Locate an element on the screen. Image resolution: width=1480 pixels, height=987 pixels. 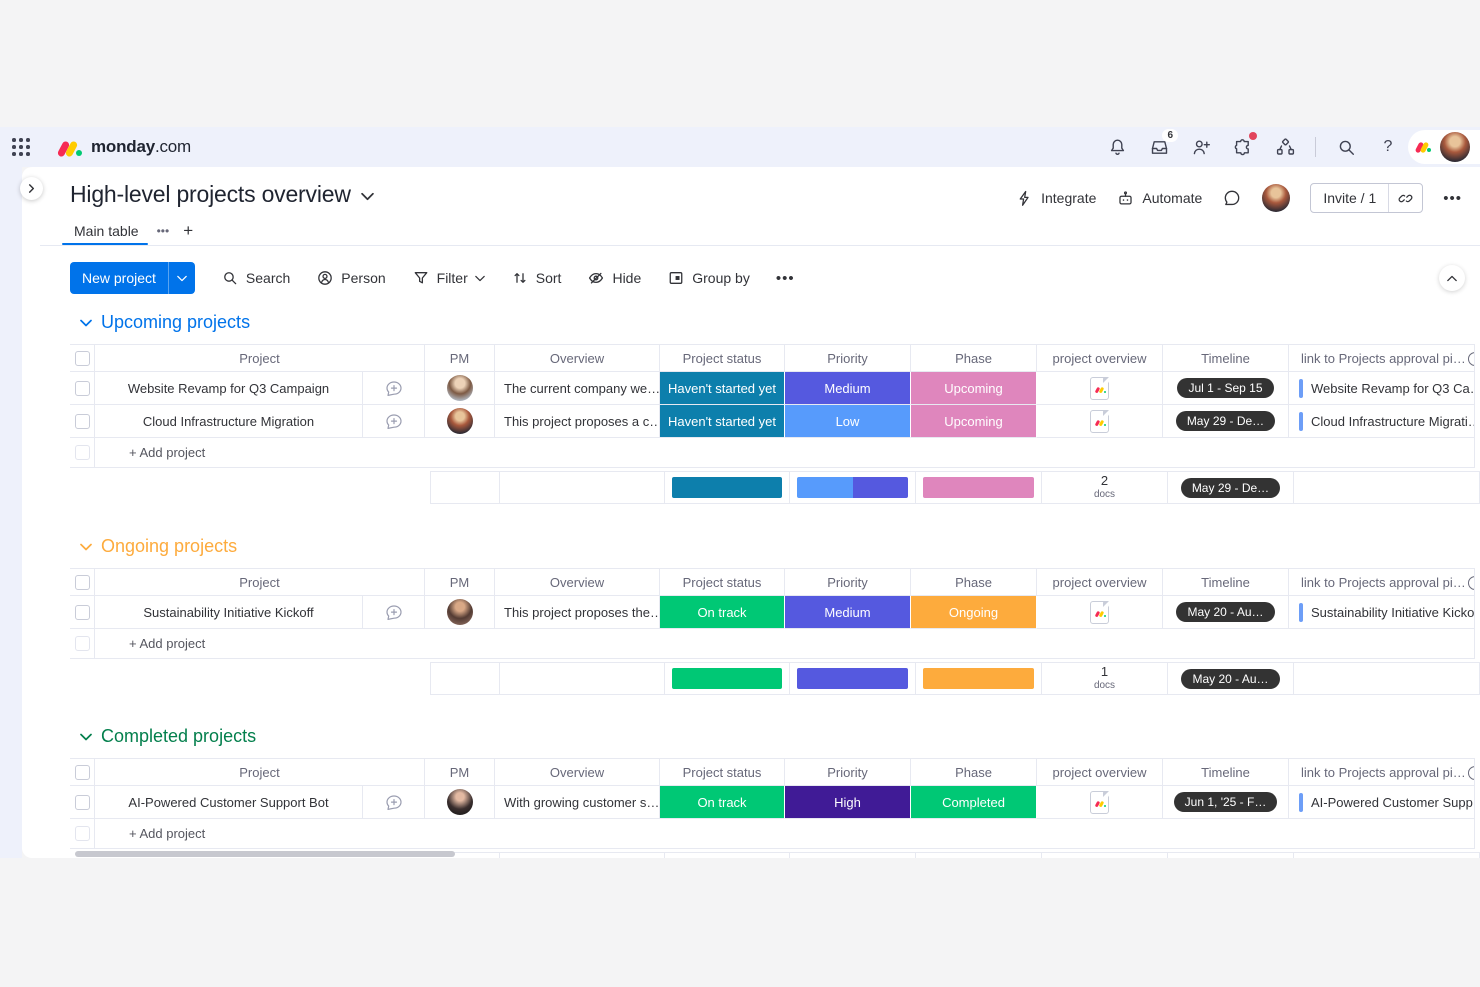
copy-link-icon is located at coordinates (1405, 198).